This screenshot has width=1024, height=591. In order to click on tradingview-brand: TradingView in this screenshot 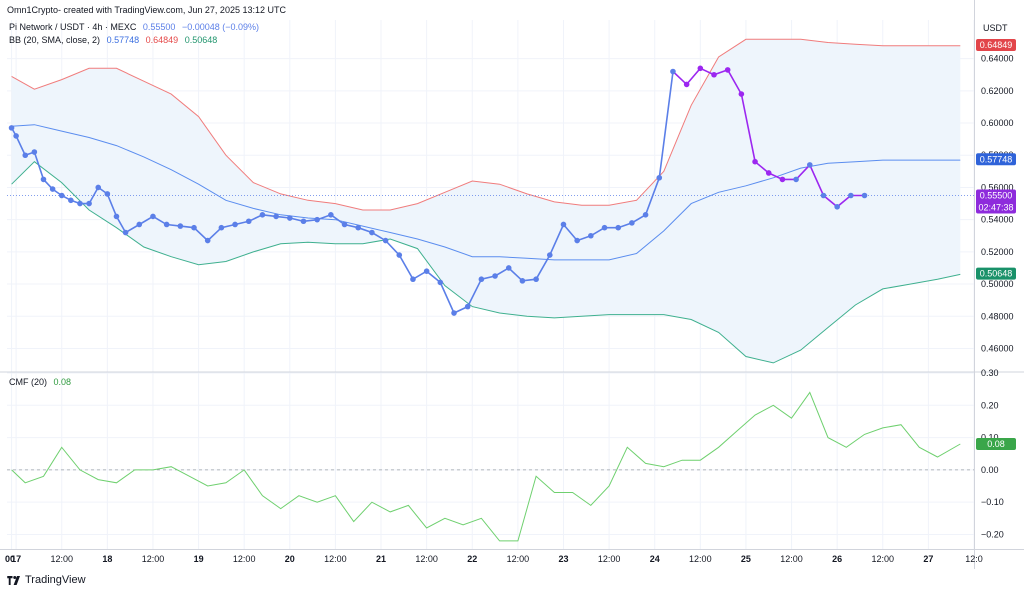, I will do `click(46, 580)`.